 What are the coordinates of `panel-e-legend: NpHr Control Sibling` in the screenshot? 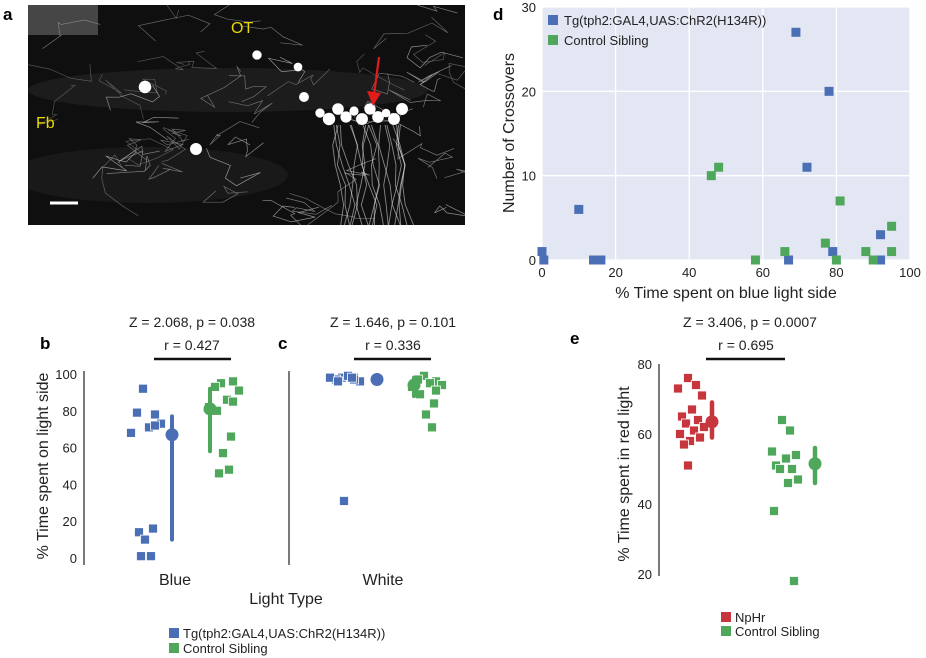 It's located at (770, 624).